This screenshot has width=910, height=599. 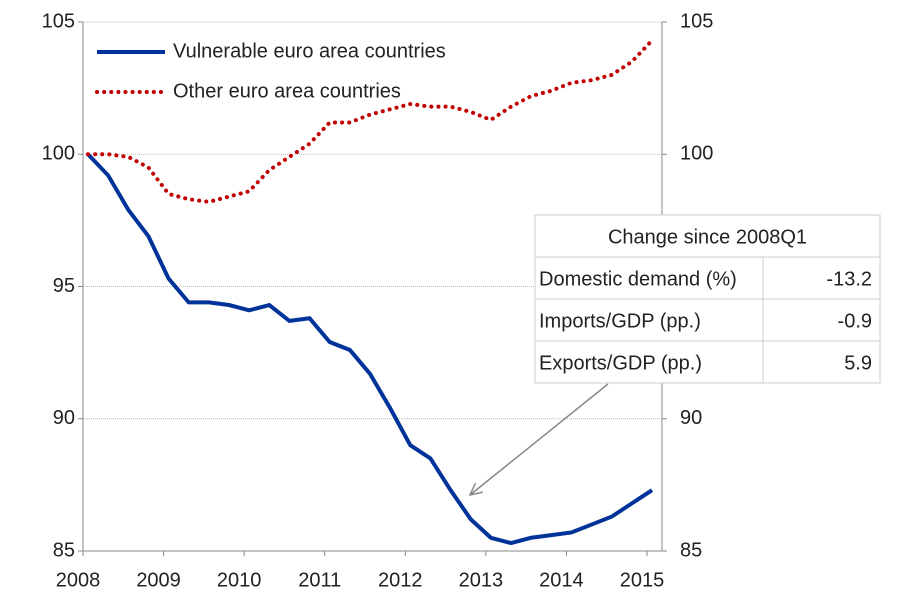 What do you see at coordinates (620, 321) in the screenshot?
I see `row-label: Imports/GDP (pp.)` at bounding box center [620, 321].